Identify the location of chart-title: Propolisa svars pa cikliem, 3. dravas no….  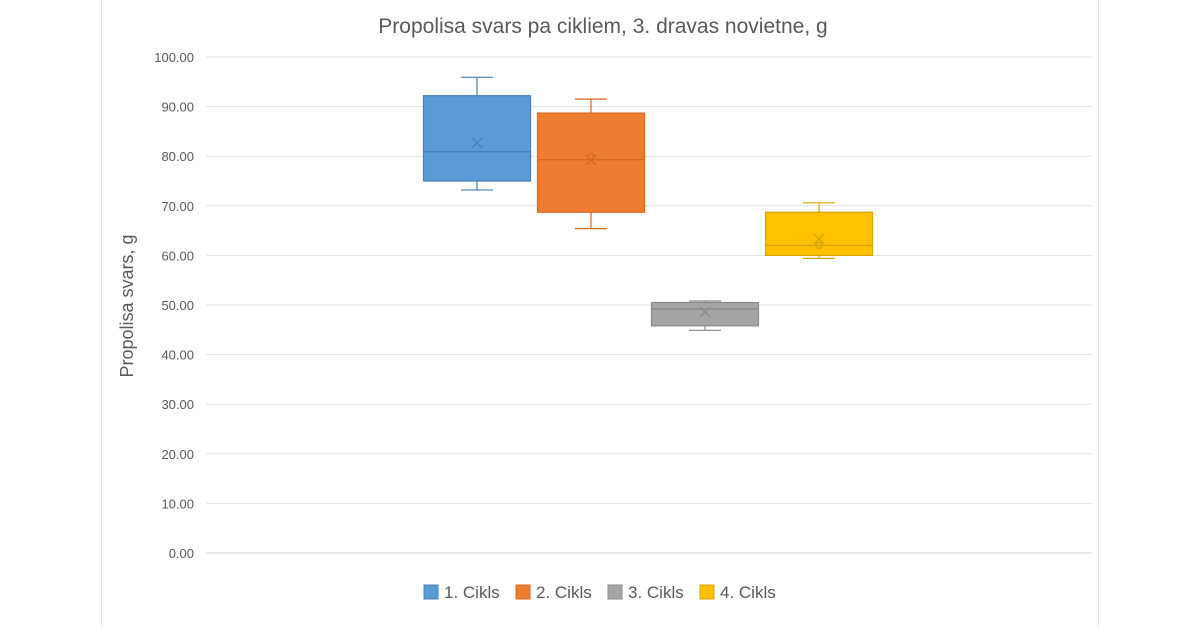
(602, 26).